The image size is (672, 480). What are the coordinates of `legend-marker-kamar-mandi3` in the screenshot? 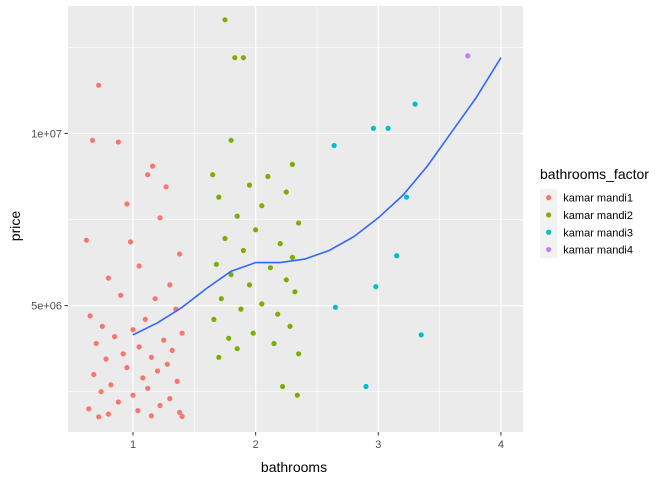 It's located at (549, 232).